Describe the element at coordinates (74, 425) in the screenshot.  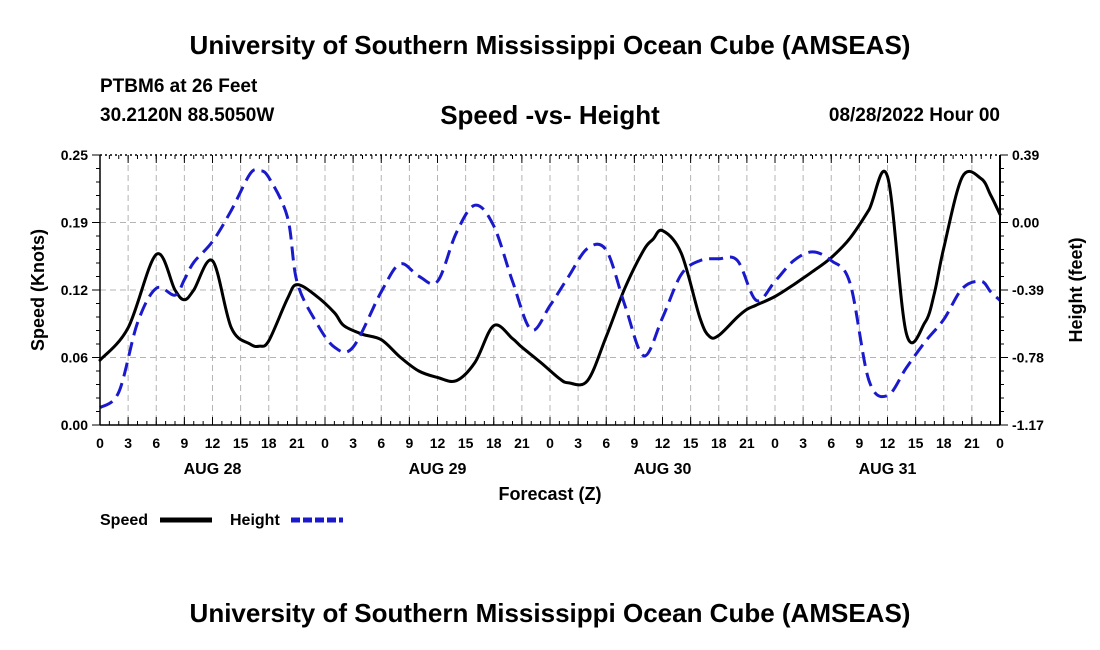
I see `y-left-tick-label: 0.00` at that location.